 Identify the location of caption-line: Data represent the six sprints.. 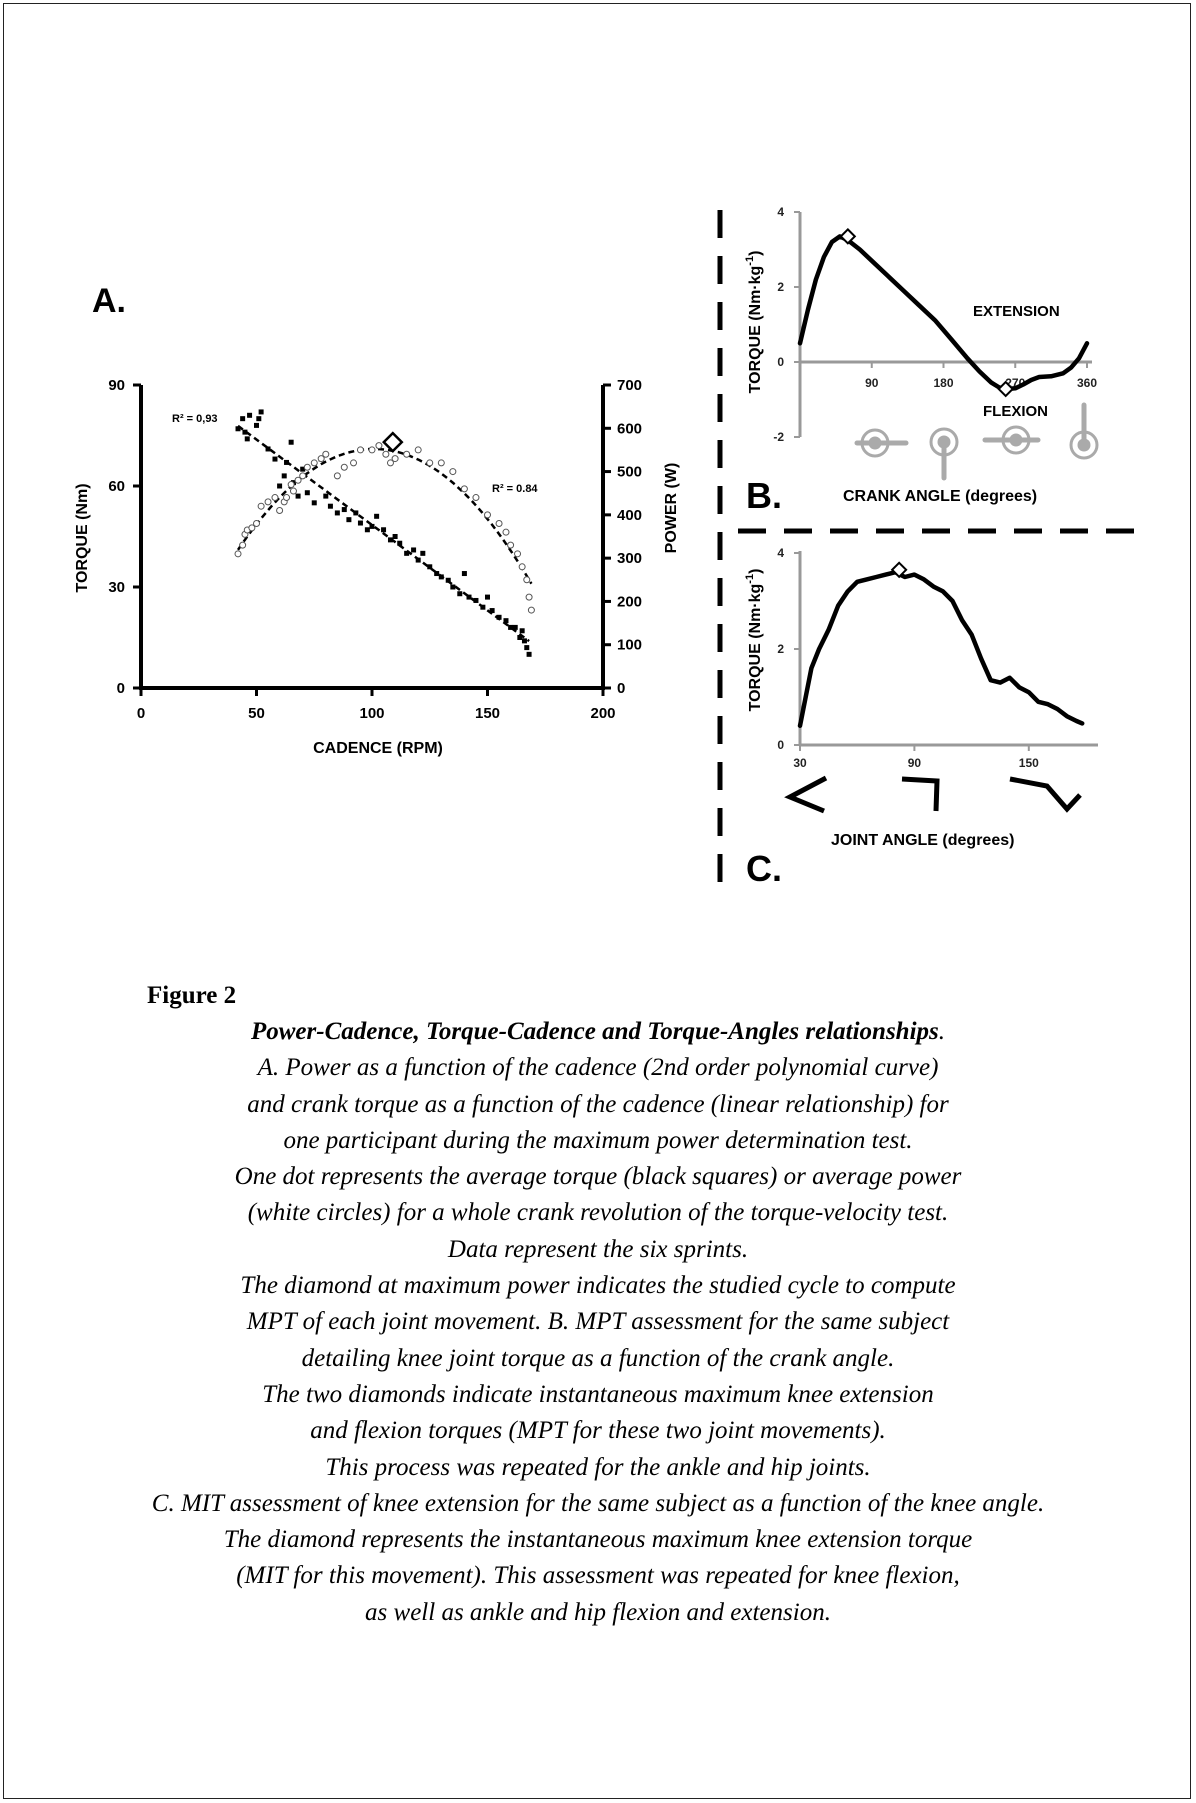
(598, 1249).